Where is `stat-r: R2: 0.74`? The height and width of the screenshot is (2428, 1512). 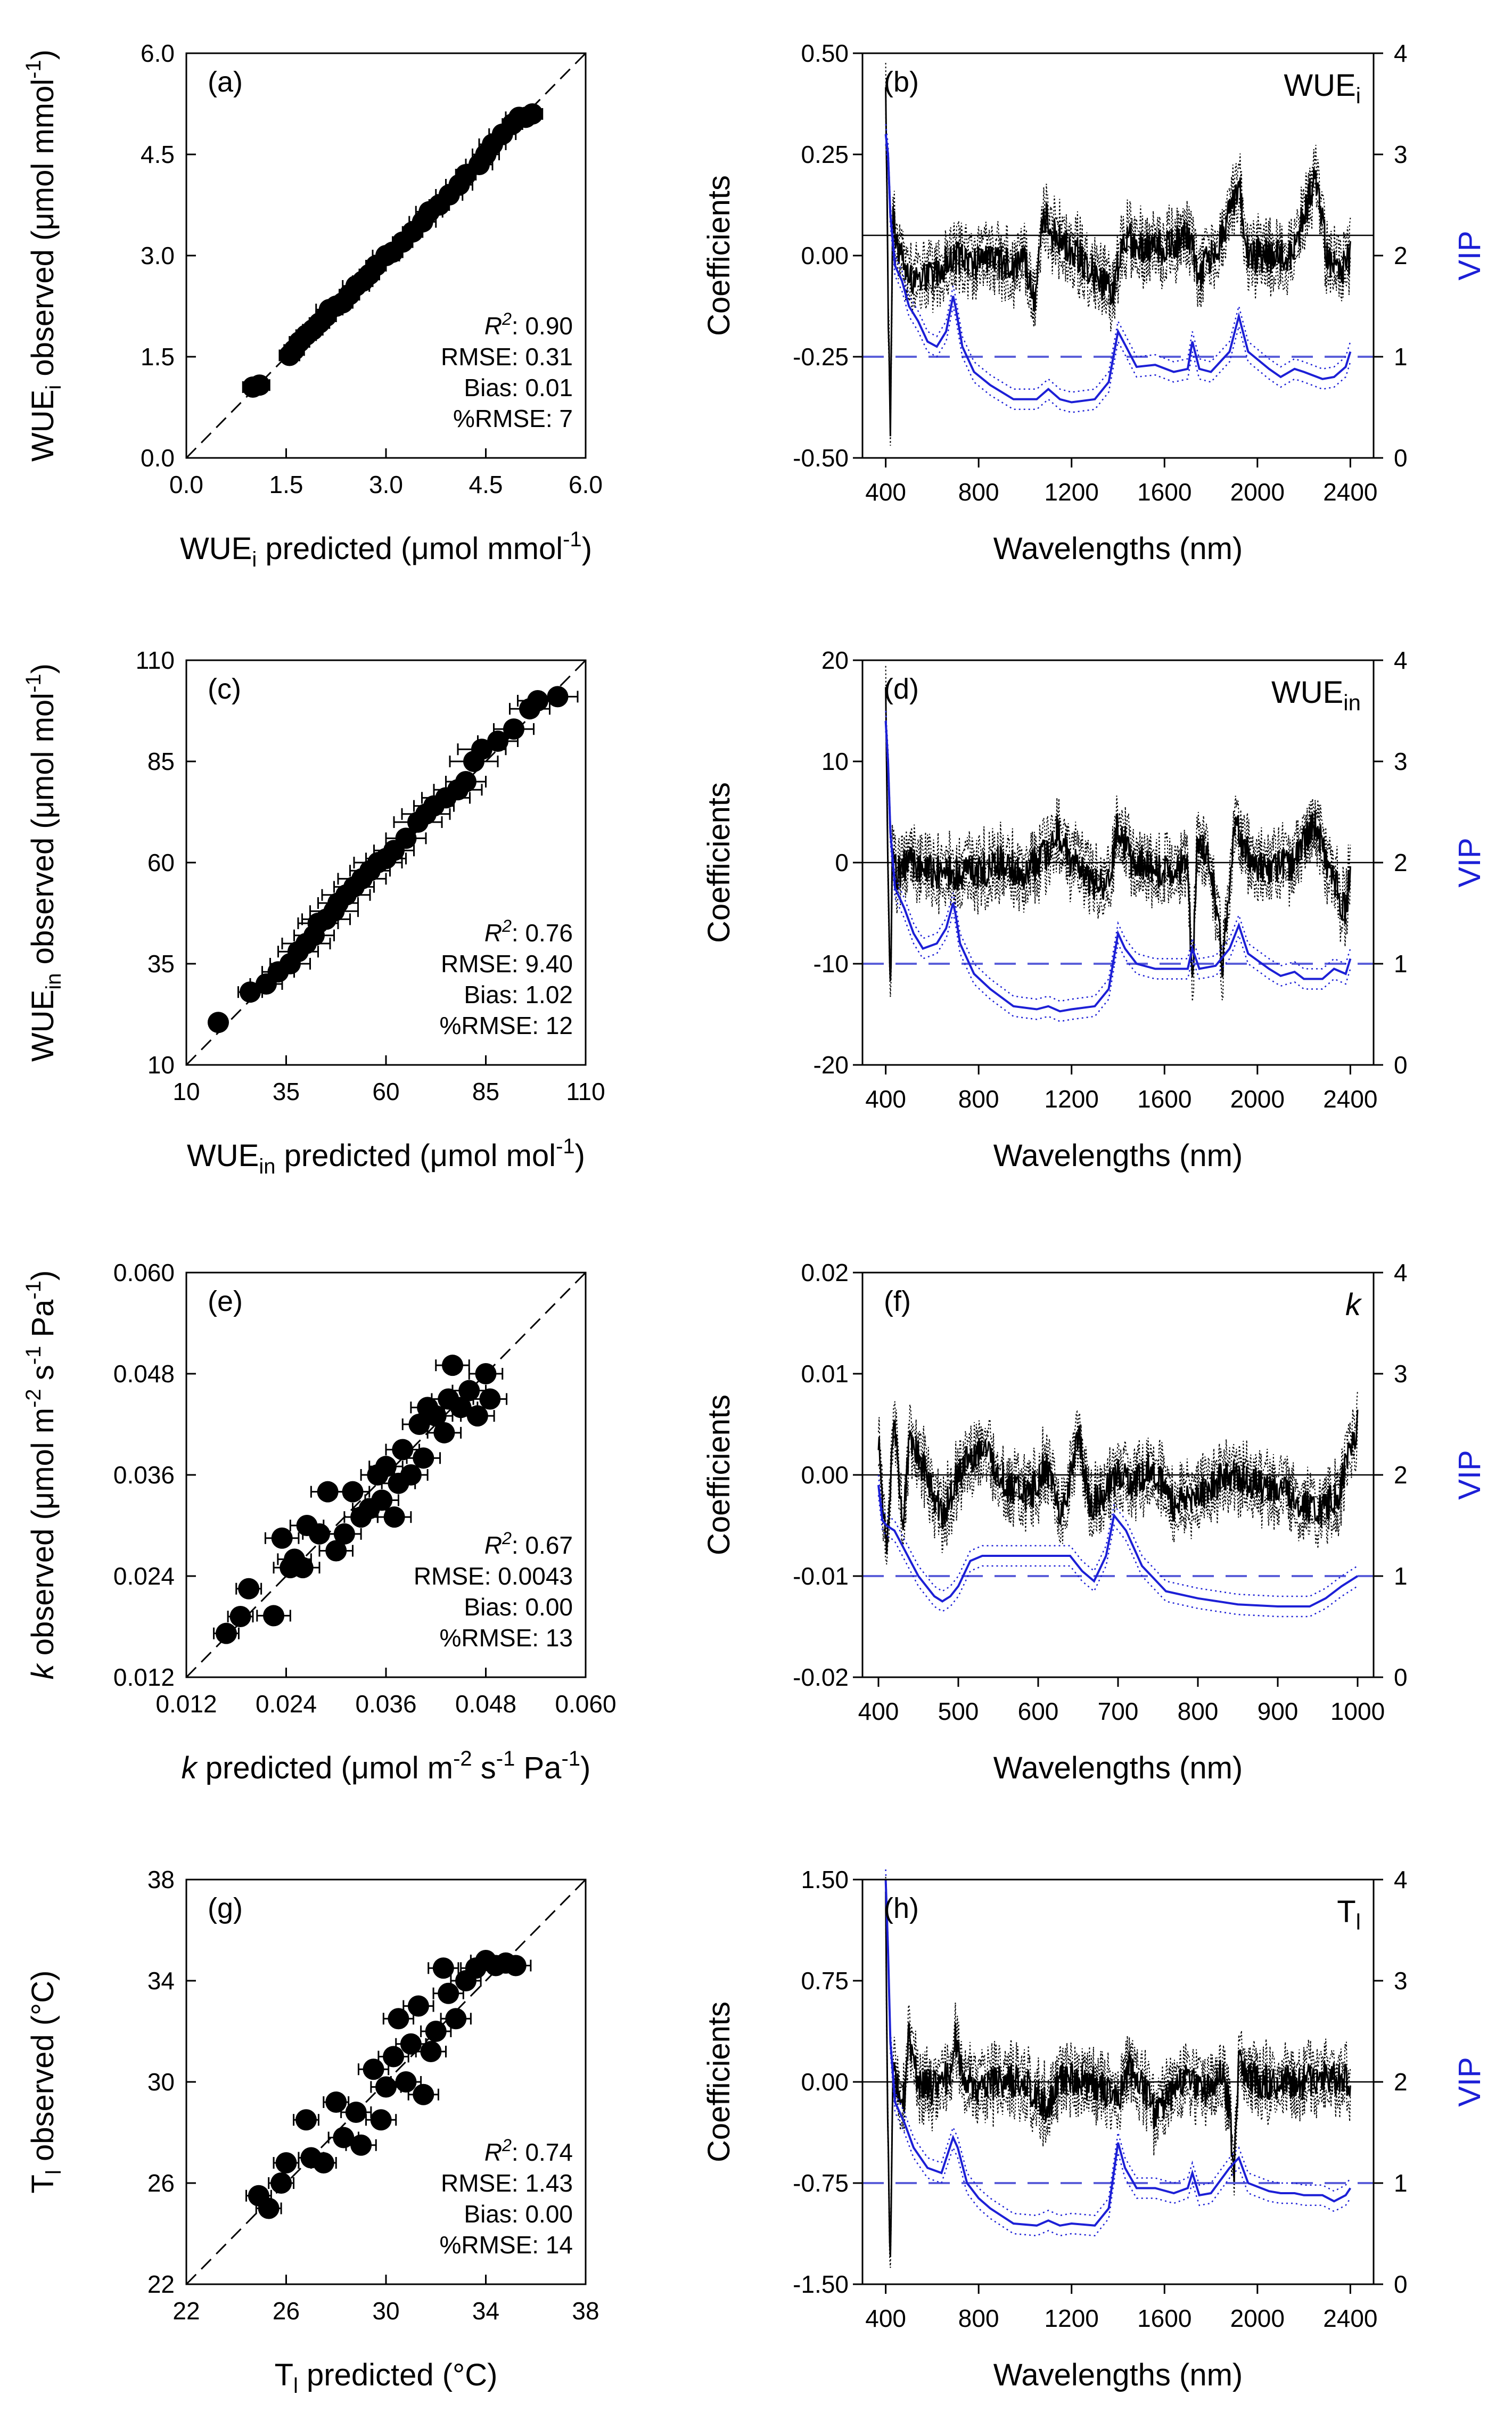
stat-r: R2: 0.74 is located at coordinates (528, 2151).